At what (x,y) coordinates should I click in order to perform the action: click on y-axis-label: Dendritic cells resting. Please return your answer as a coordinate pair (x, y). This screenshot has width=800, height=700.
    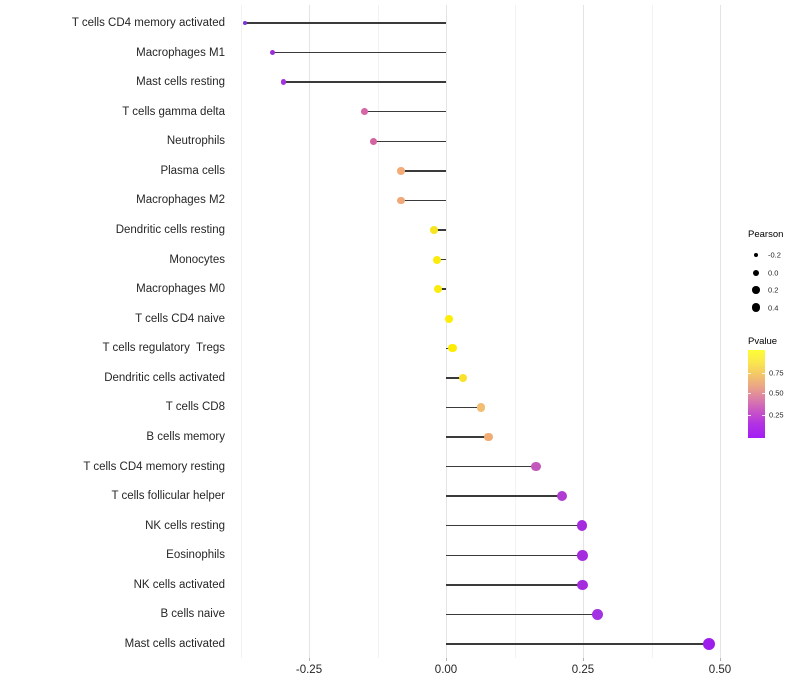
    Looking at the image, I should click on (170, 229).